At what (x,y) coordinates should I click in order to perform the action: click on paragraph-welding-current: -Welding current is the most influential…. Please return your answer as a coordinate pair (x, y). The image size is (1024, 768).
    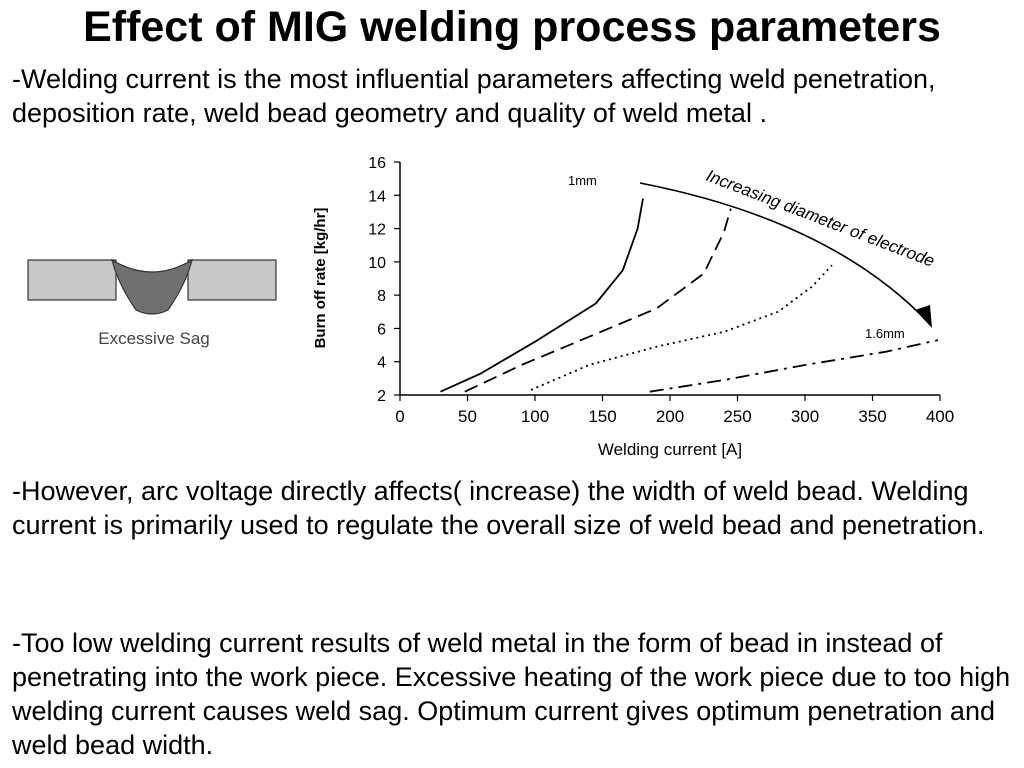
    Looking at the image, I should click on (474, 96).